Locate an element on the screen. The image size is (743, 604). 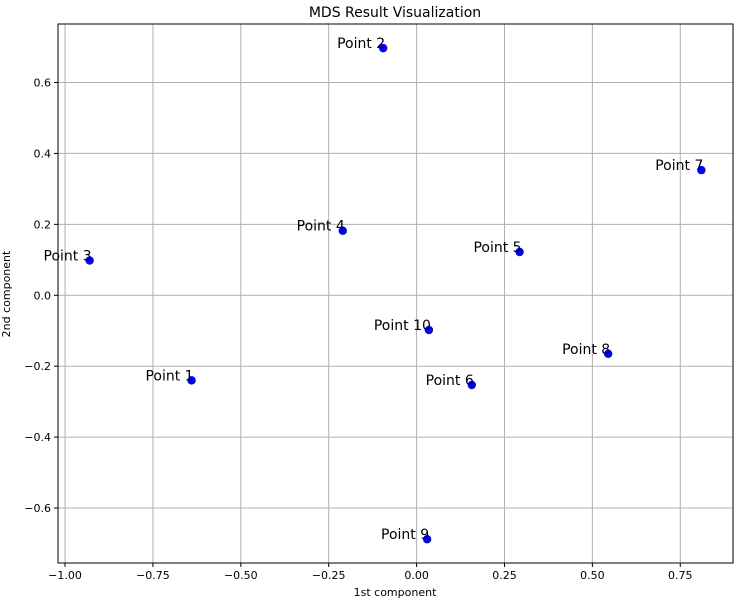
x-axis-label: 1st component is located at coordinates (395, 592).